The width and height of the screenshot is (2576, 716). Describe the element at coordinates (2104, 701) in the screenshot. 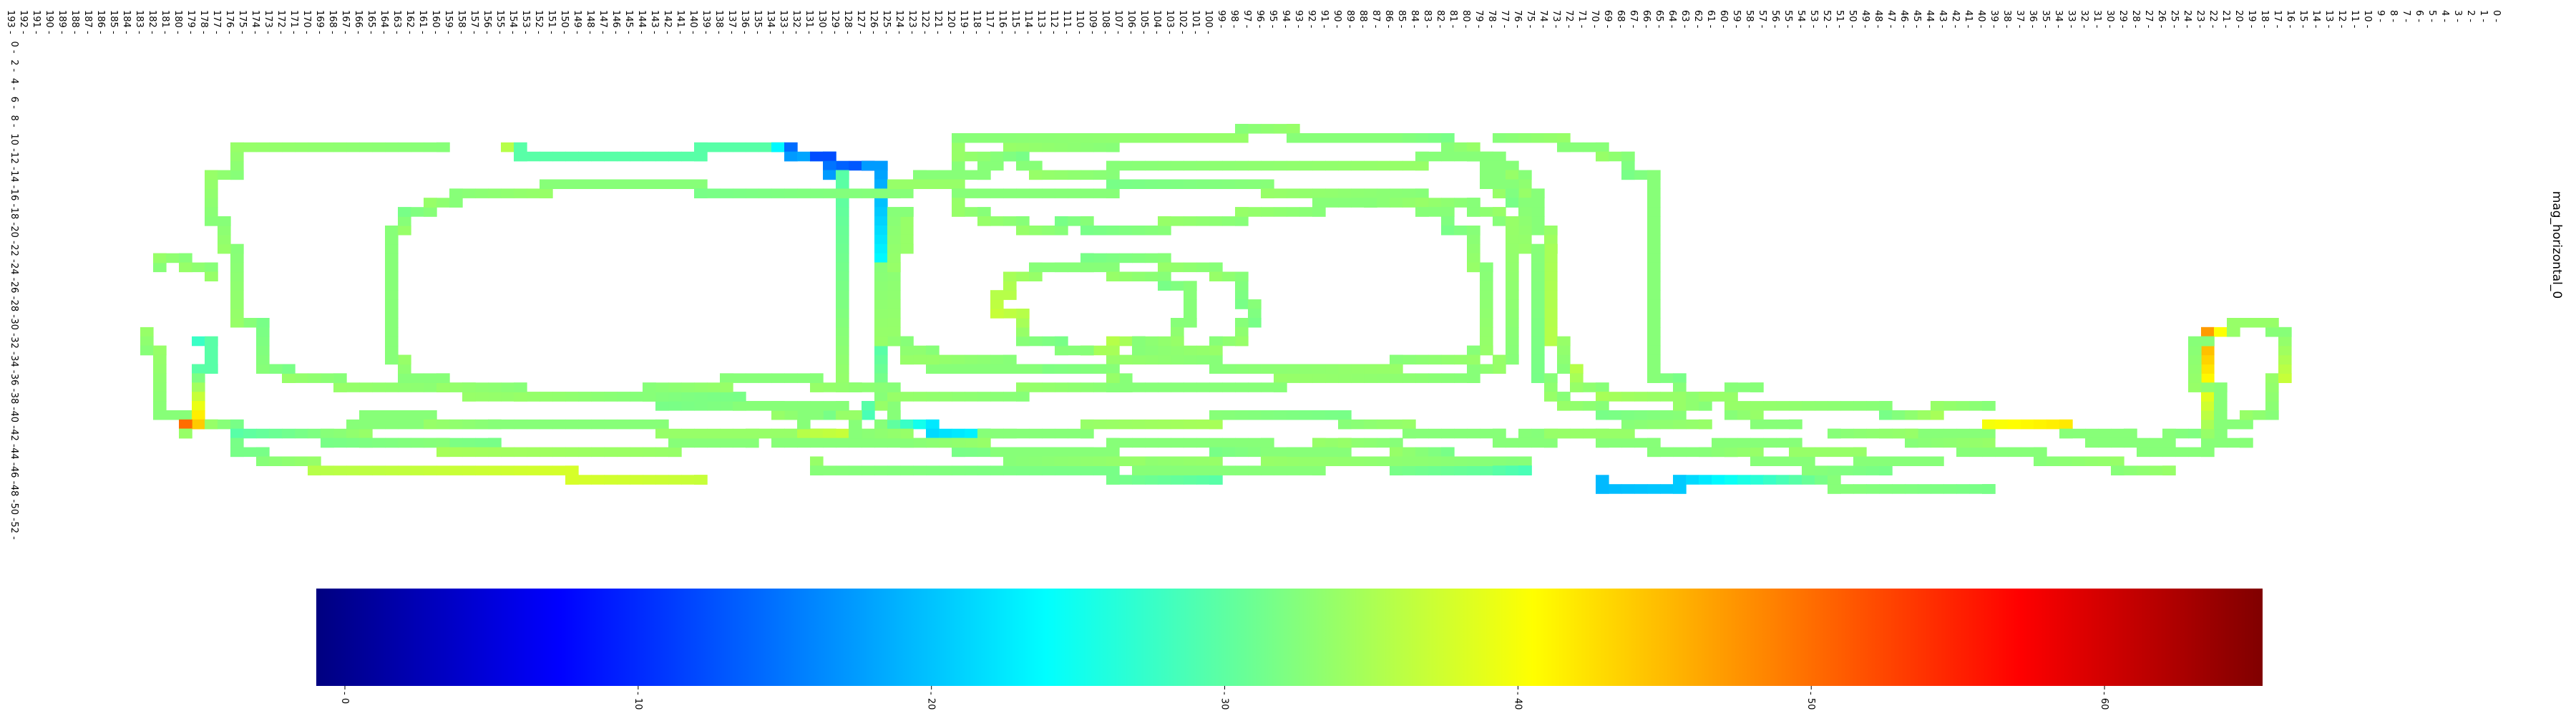

I see `colorbar-tick-label: - 60` at that location.